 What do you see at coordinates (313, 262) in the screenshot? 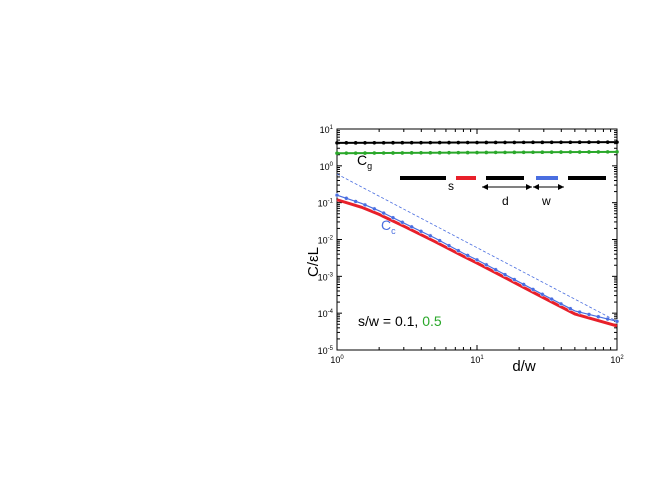
I see `y-axis-title: C/εL` at bounding box center [313, 262].